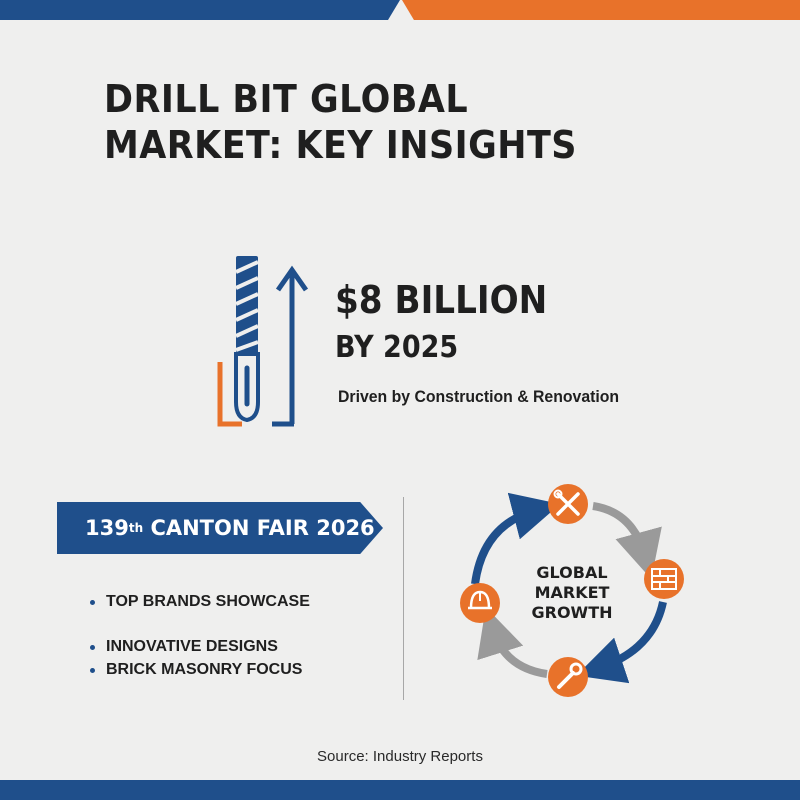 The width and height of the screenshot is (800, 800). Describe the element at coordinates (601, 10) in the screenshot. I see `top-accent-bar-orange` at that location.